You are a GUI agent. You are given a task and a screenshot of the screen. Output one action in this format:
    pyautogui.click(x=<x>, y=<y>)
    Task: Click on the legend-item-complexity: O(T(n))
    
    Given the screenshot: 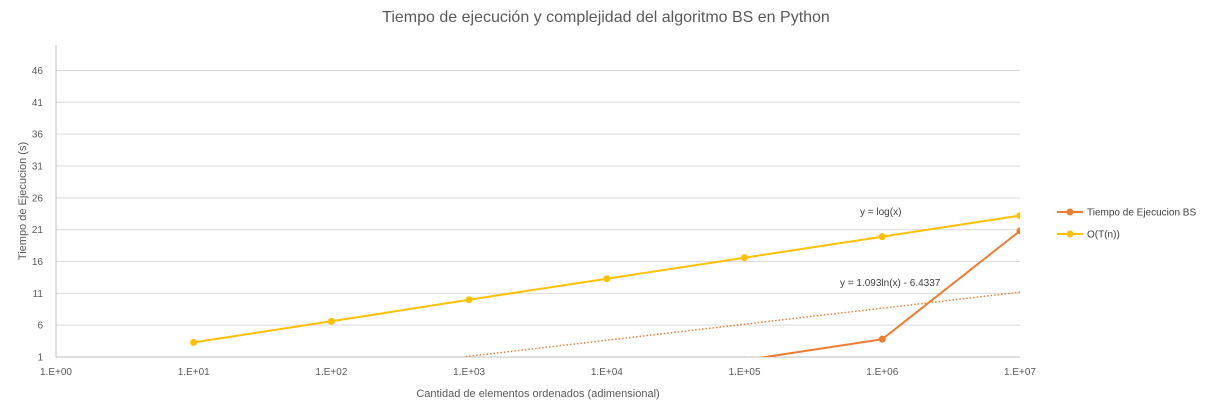 What is the action you would take?
    pyautogui.click(x=1088, y=235)
    